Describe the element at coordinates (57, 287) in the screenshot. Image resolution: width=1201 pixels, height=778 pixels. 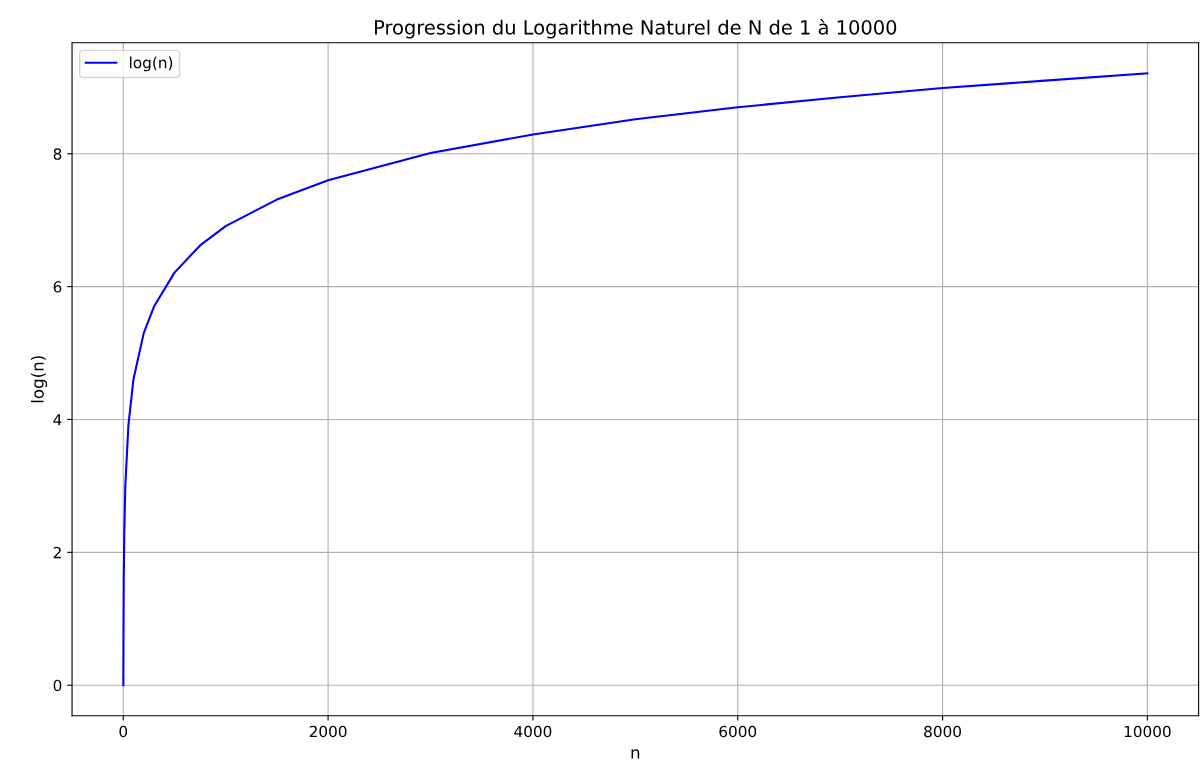
I see `y-tick-label: 6` at that location.